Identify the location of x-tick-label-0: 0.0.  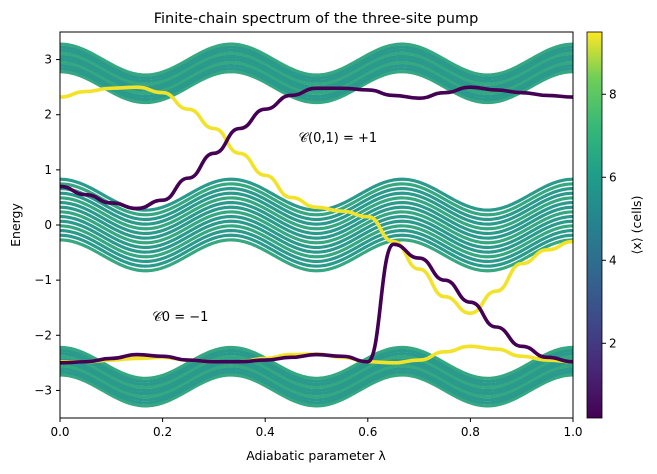
(59, 432).